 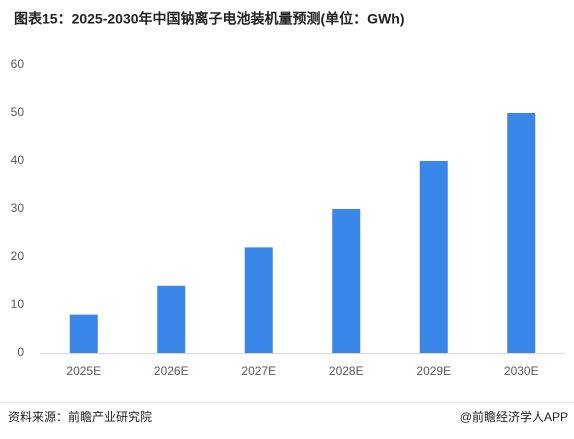 What do you see at coordinates (521, 371) in the screenshot?
I see `x-tick-label: 2030E` at bounding box center [521, 371].